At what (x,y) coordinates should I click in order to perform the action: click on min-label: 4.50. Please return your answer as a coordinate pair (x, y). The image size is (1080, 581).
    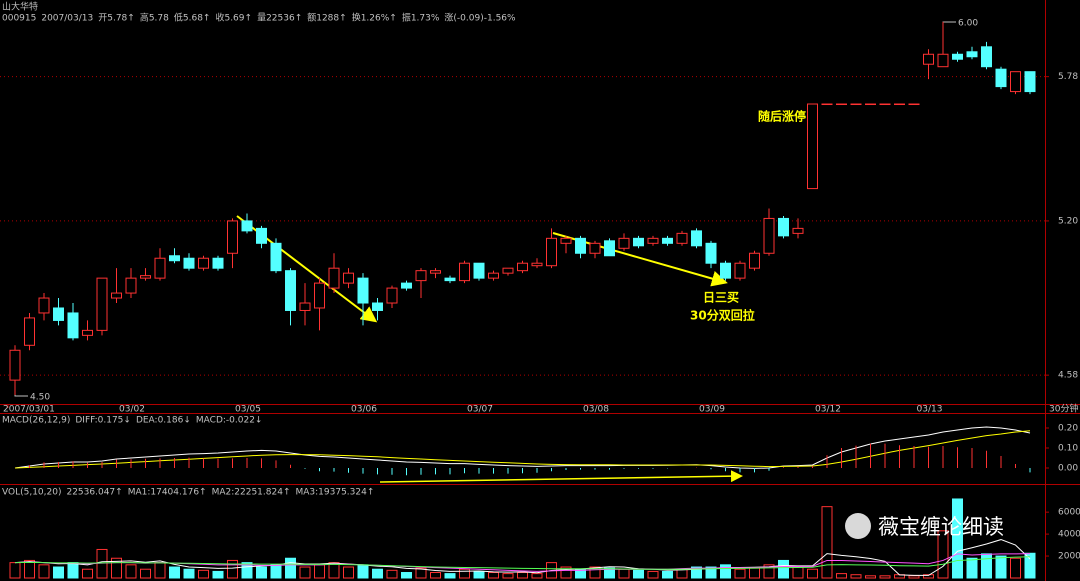
    Looking at the image, I should click on (40, 398).